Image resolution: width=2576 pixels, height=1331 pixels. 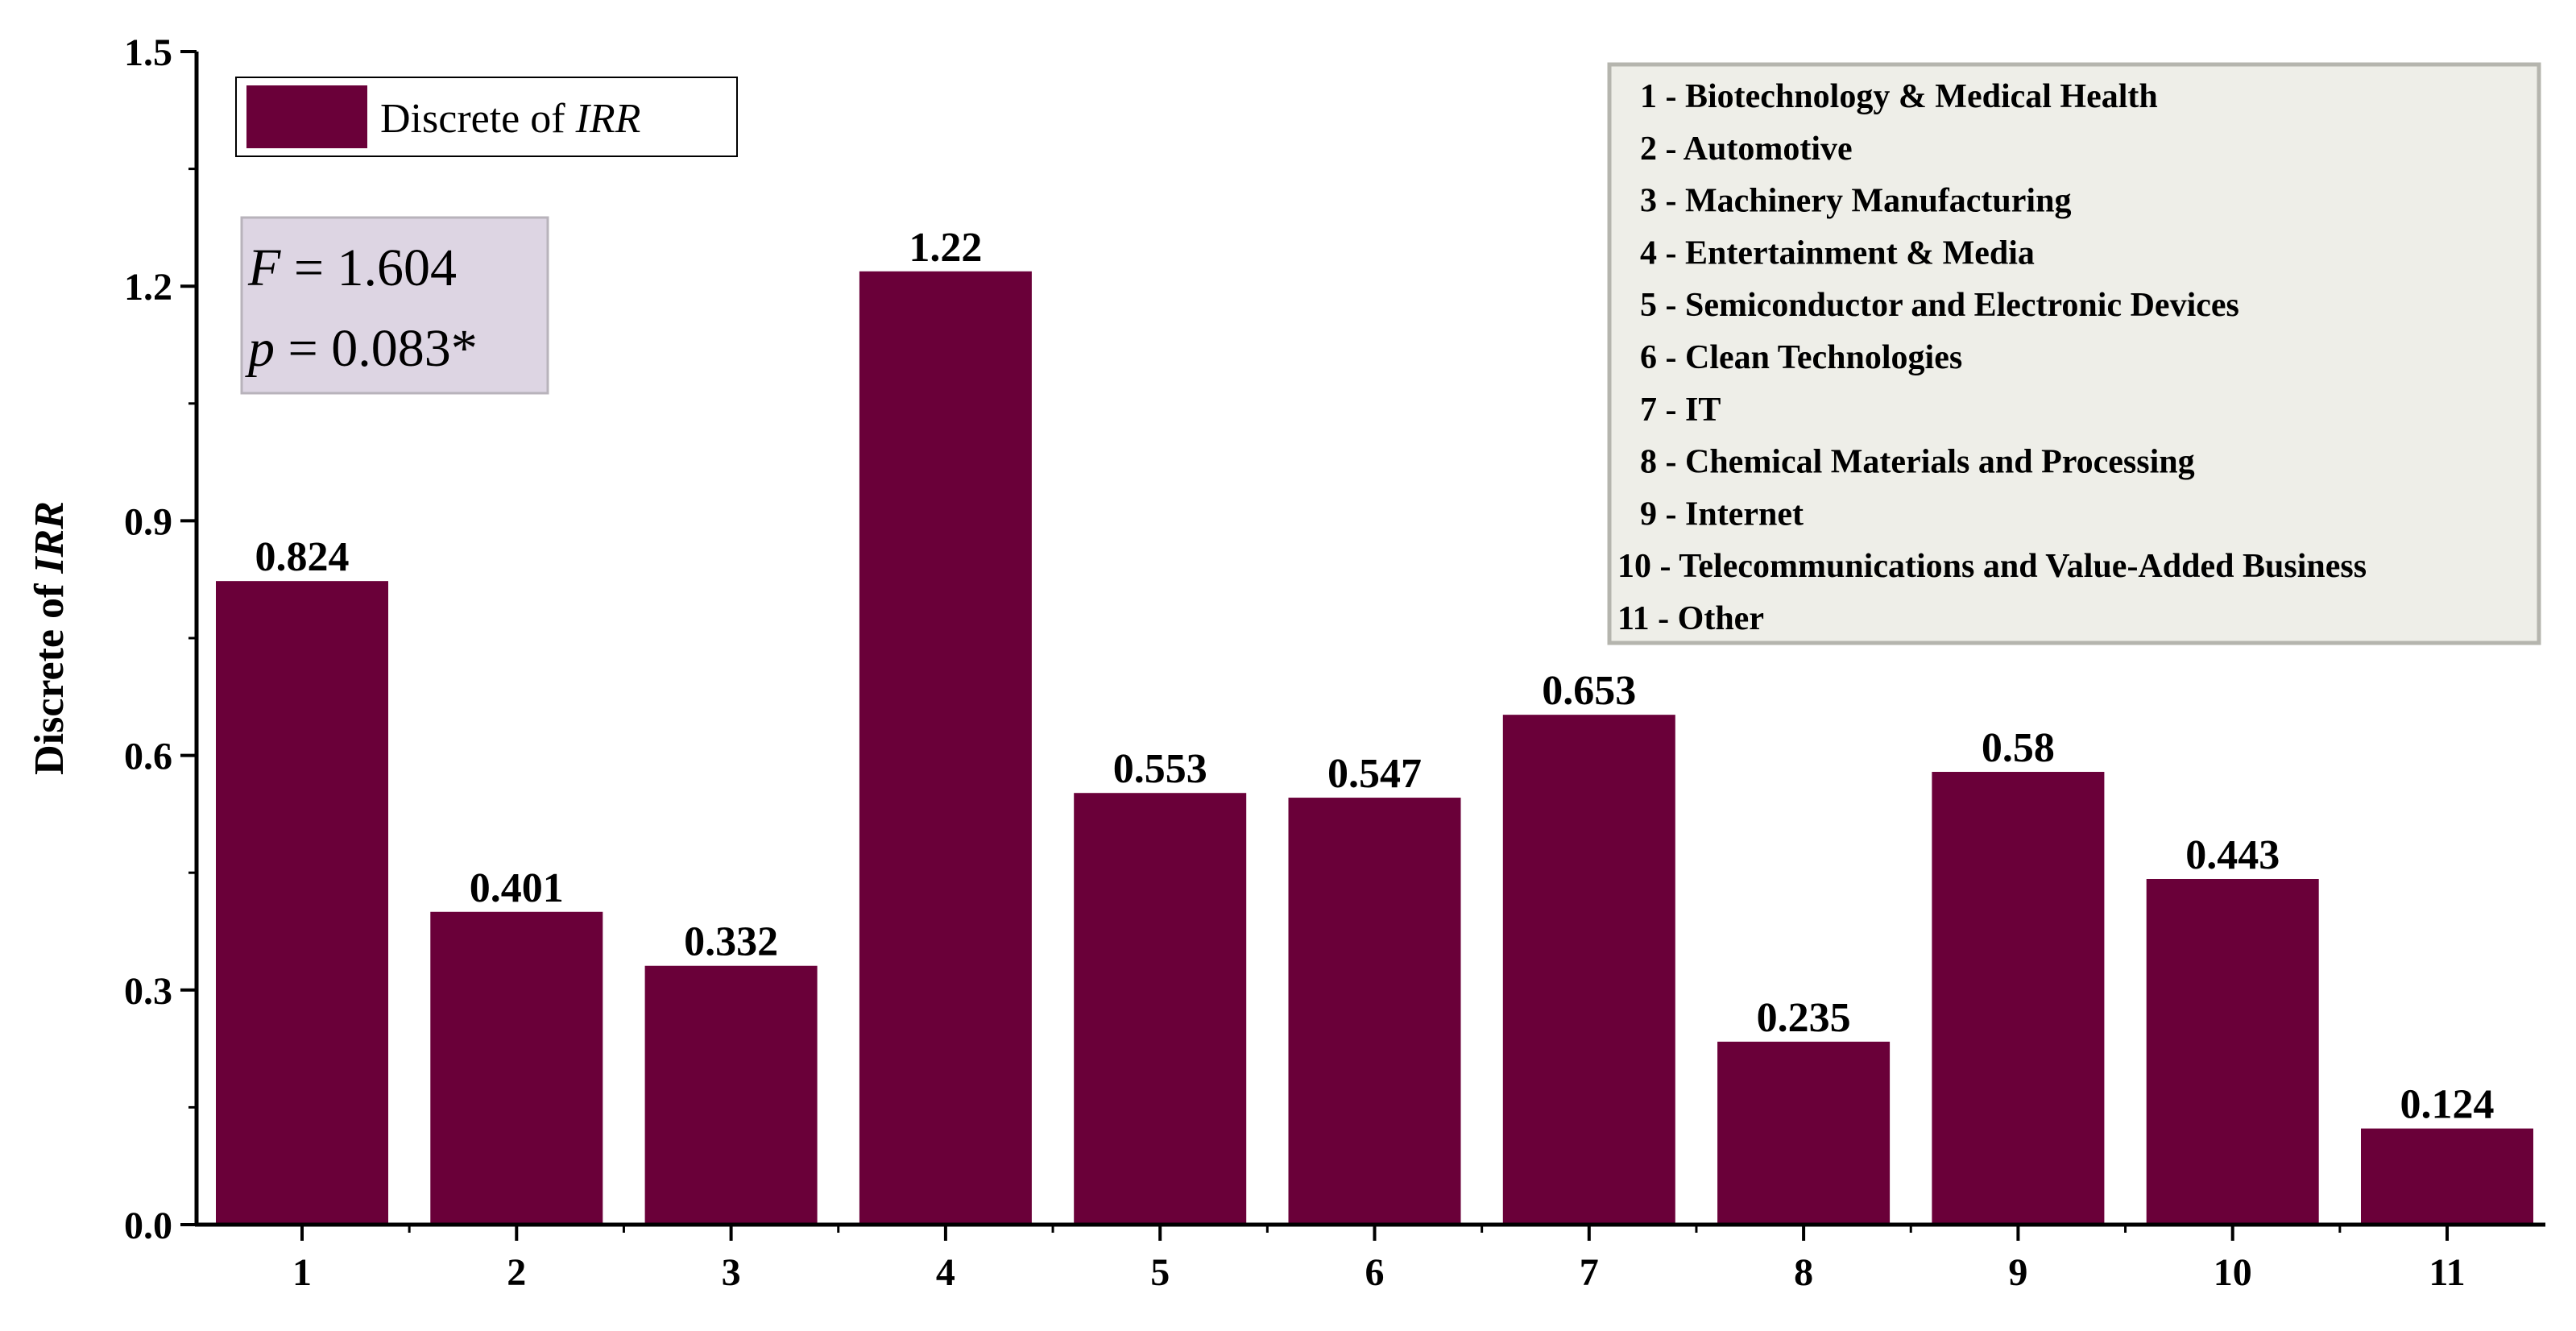 What do you see at coordinates (1899, 96) in the screenshot?
I see `category-key-item-1: 1 - Biotechnology & Medical Health` at bounding box center [1899, 96].